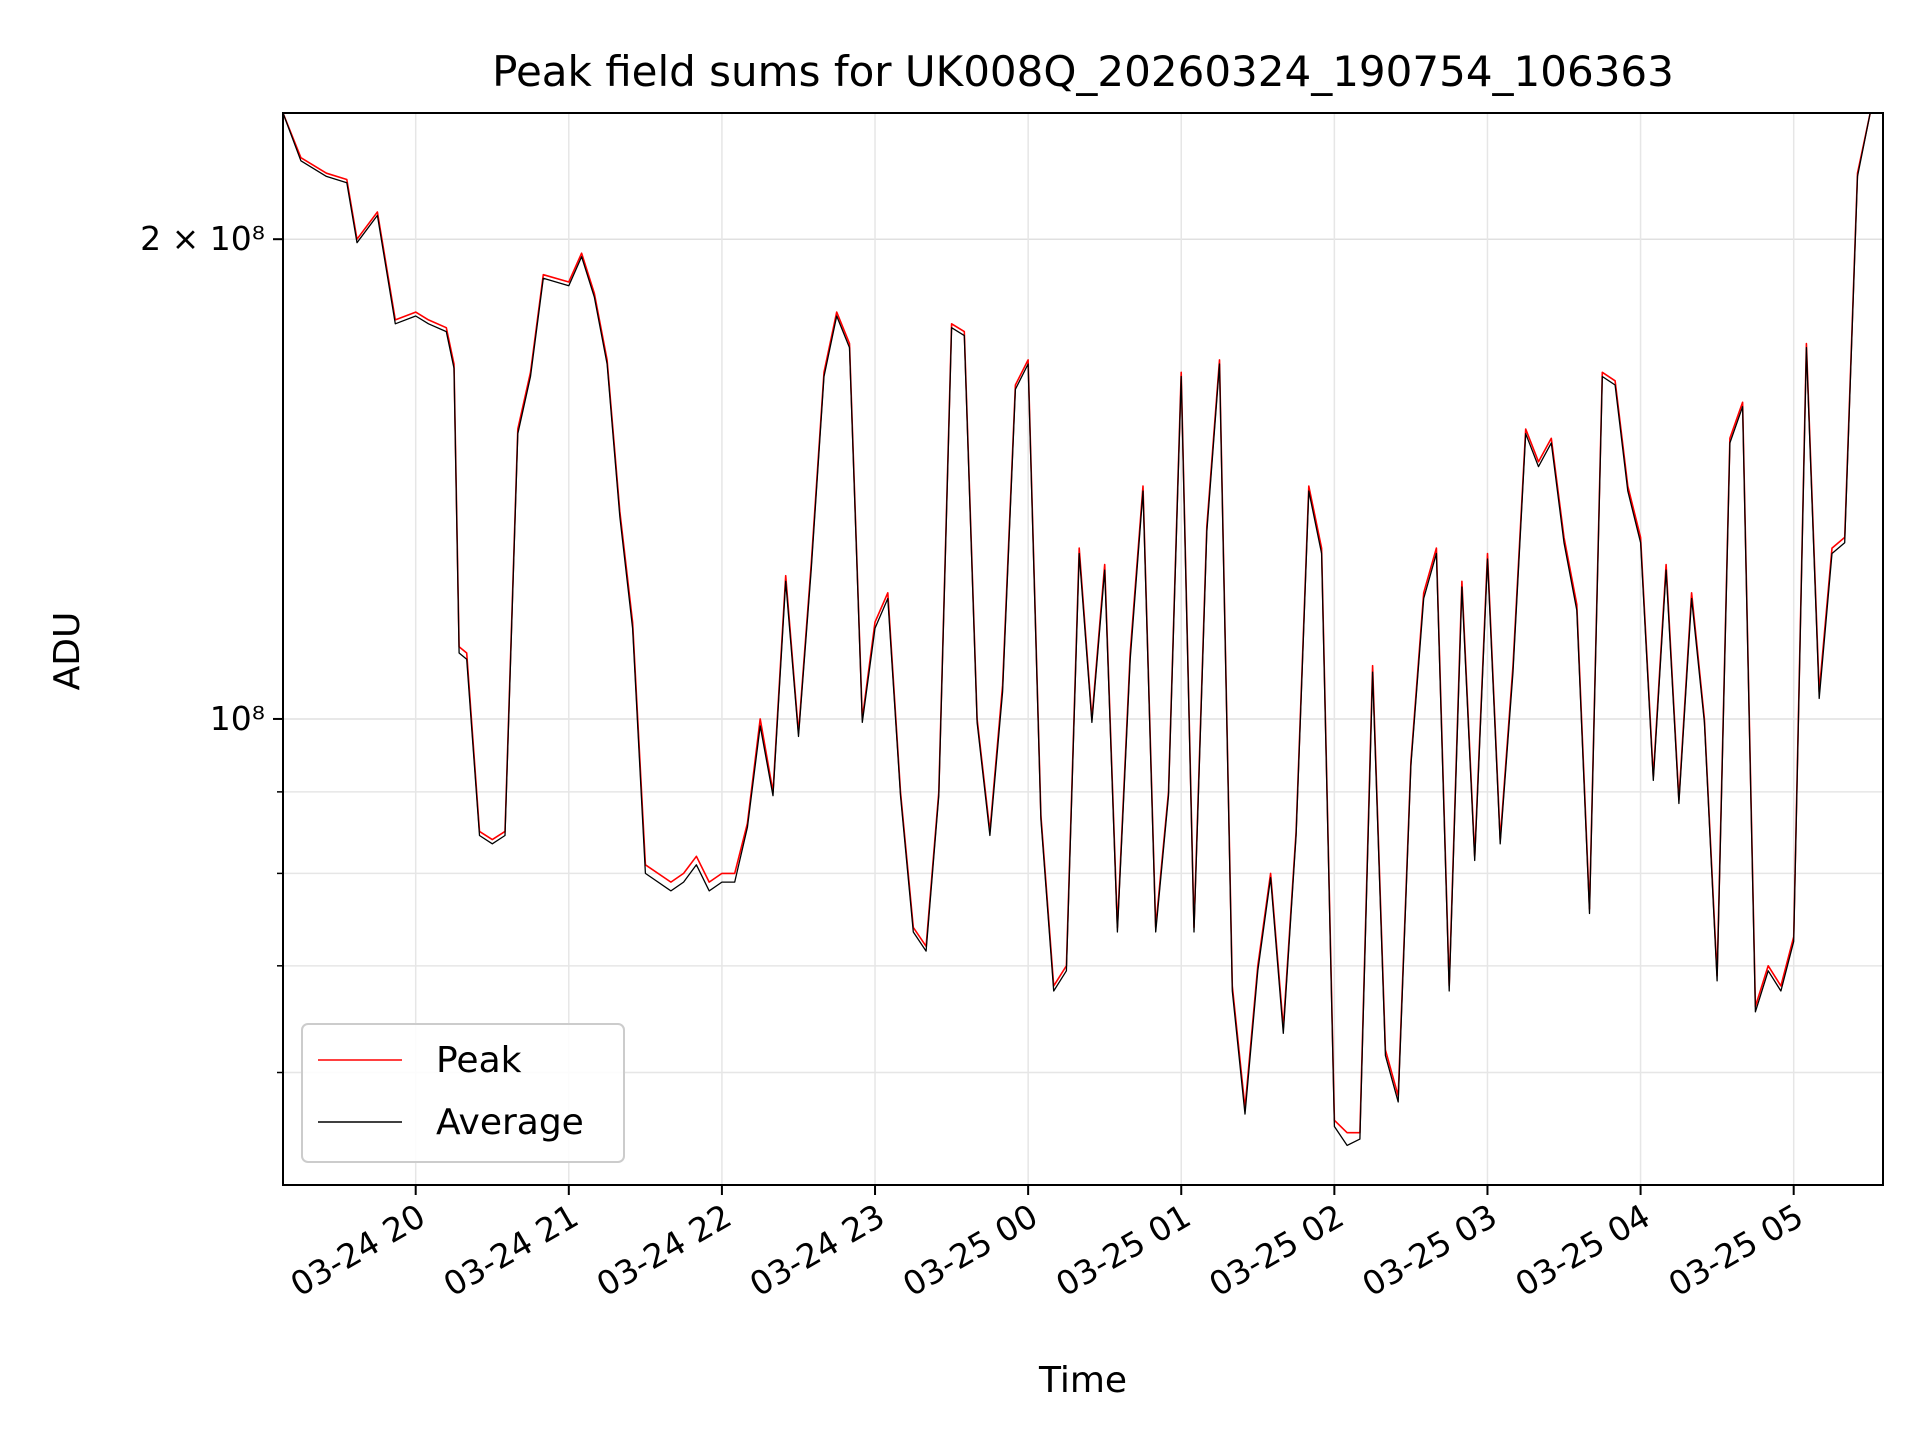 The image size is (1920, 1440). I want to click on legend-box, so click(463, 1093).